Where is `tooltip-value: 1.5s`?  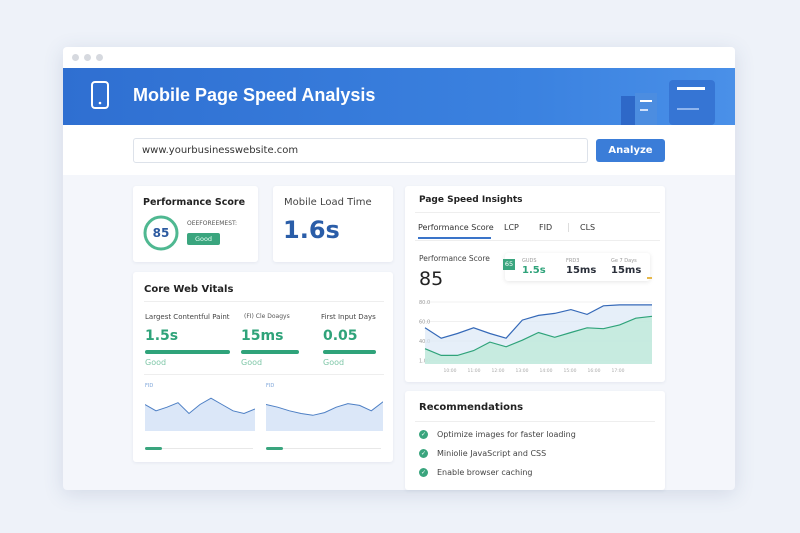
tooltip-value: 1.5s is located at coordinates (534, 270).